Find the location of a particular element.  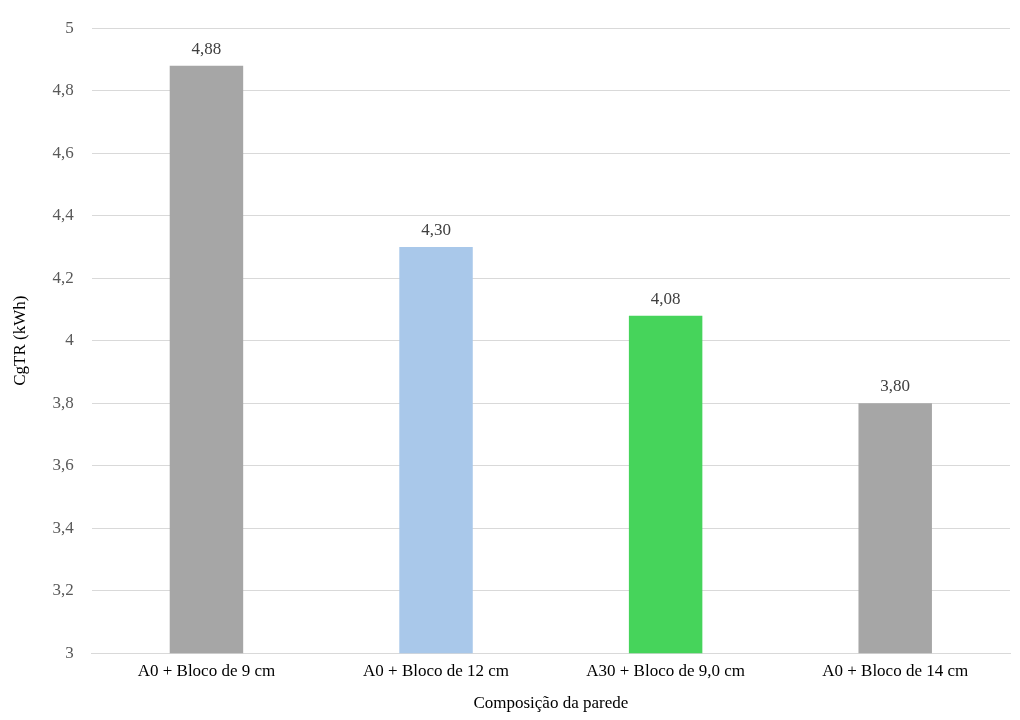

y-axis-title: CgTR (kWh) is located at coordinates (19, 340).